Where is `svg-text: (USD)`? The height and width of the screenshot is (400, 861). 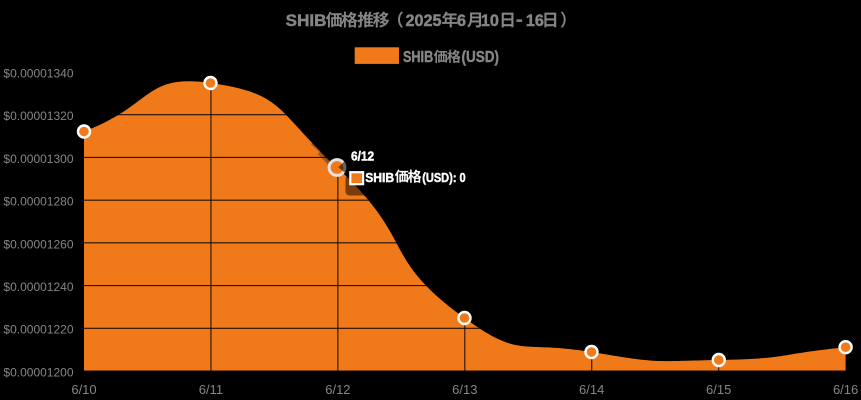
svg-text: (USD) is located at coordinates (481, 57).